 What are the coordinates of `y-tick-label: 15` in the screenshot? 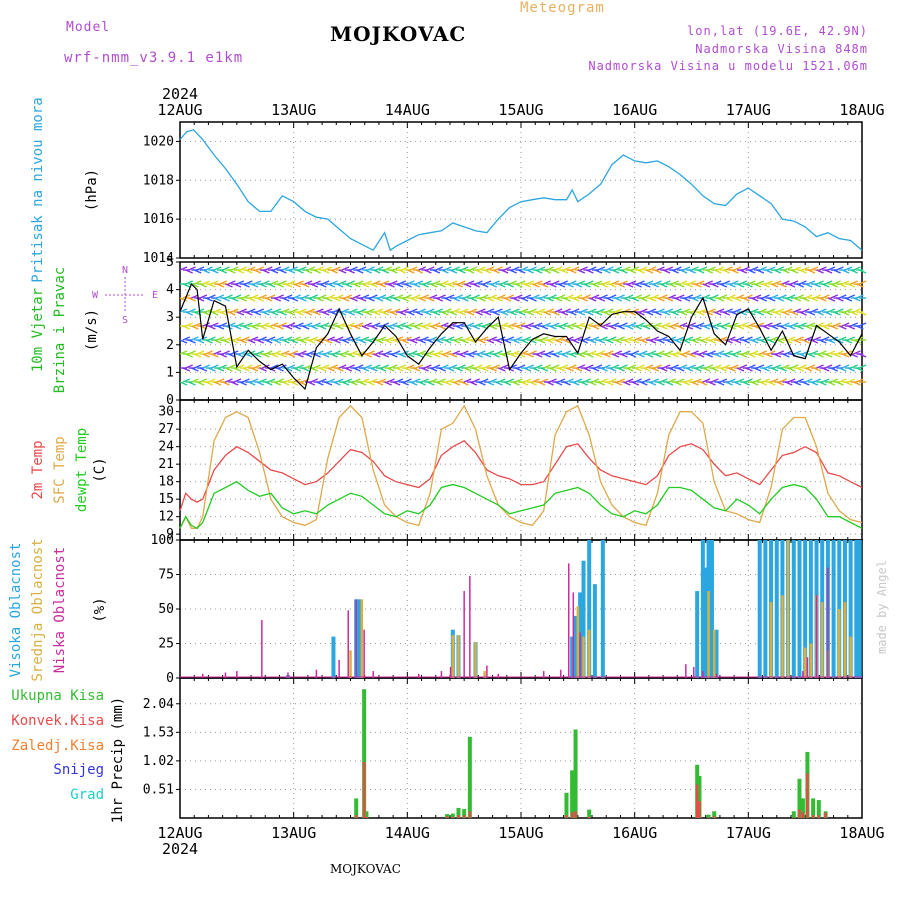 It's located at (166, 499).